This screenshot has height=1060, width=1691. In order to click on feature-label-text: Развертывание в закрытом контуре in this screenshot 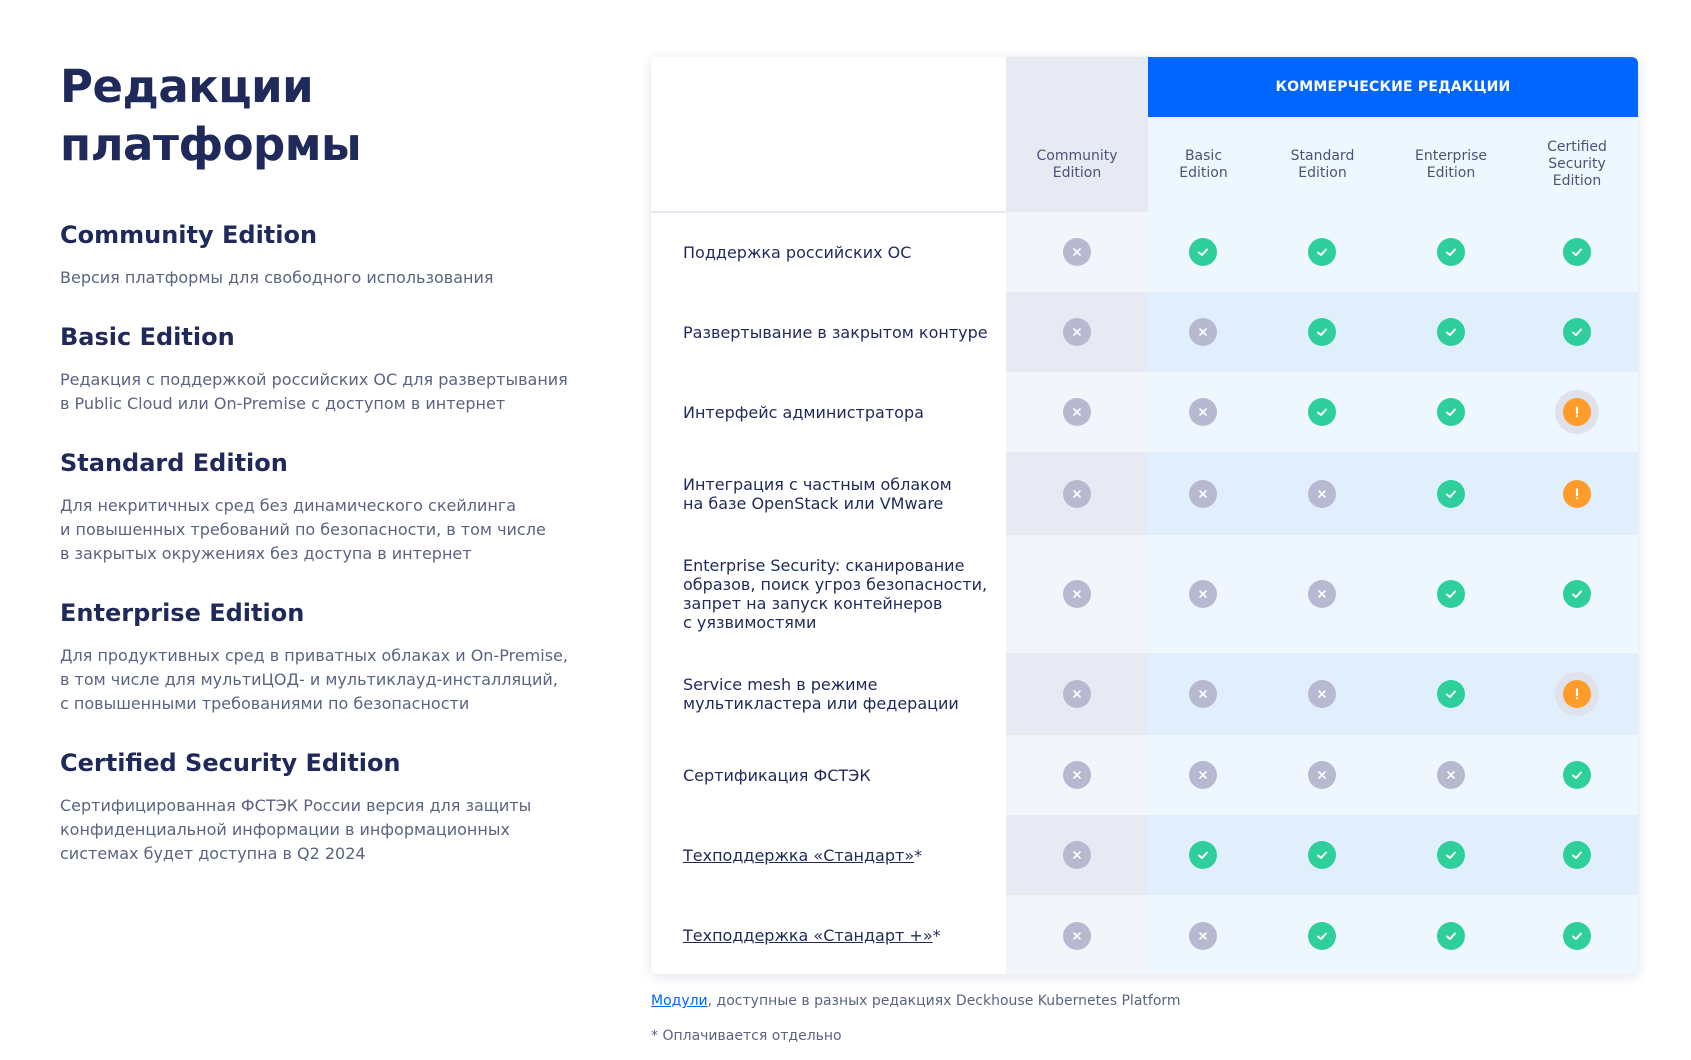, I will do `click(835, 332)`.